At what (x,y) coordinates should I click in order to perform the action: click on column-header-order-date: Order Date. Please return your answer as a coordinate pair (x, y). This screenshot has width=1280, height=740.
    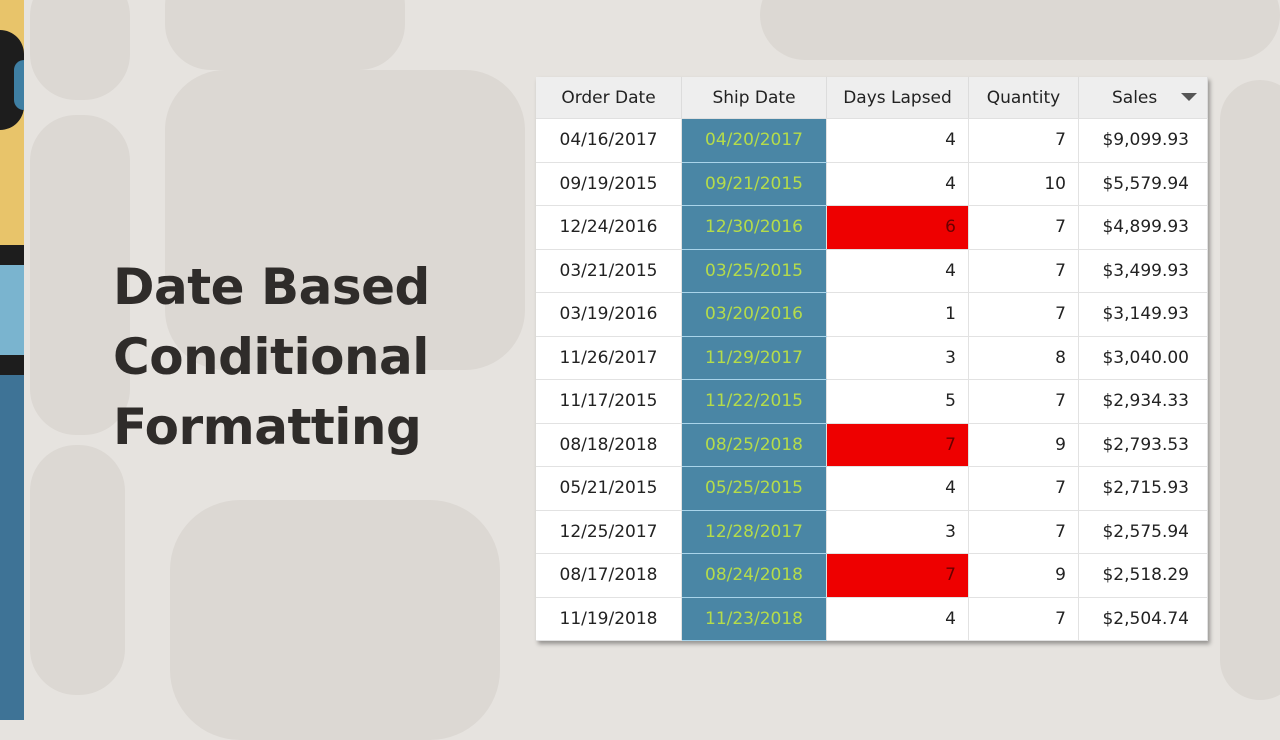
    Looking at the image, I should click on (609, 98).